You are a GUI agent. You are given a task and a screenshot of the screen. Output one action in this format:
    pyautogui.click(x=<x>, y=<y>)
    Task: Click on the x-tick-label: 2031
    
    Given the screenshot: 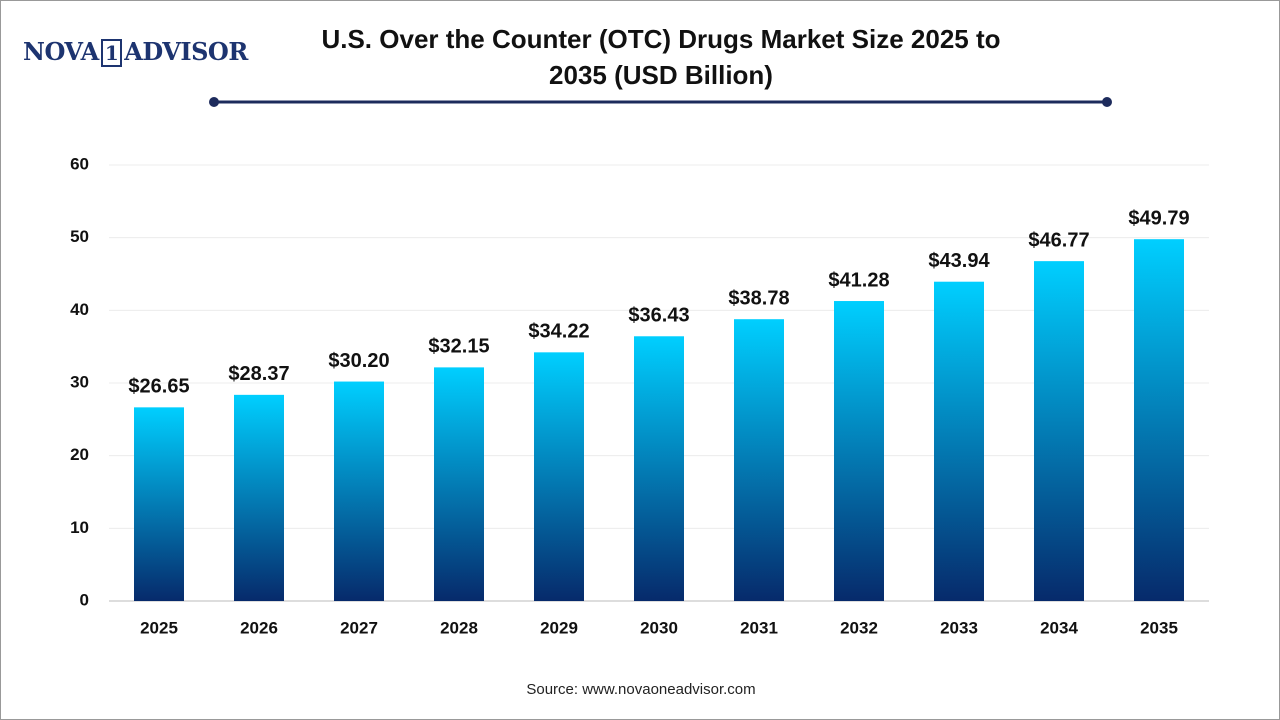 What is the action you would take?
    pyautogui.click(x=759, y=627)
    